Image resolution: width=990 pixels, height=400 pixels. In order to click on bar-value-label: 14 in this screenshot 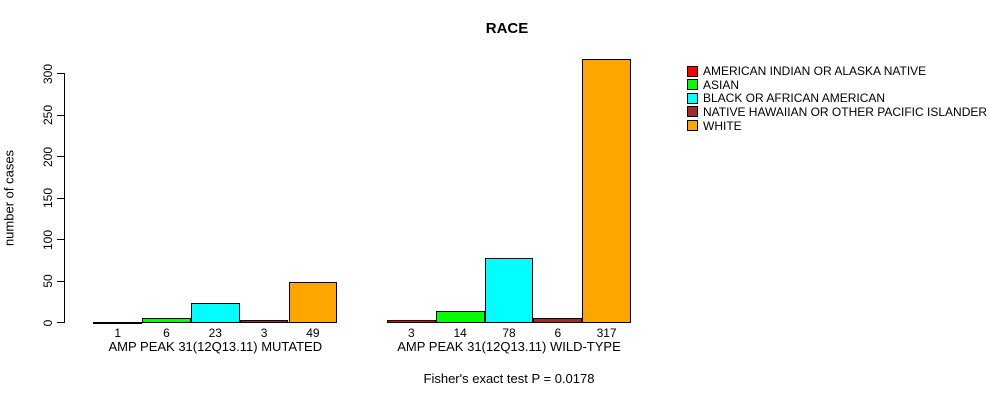, I will do `click(460, 333)`.